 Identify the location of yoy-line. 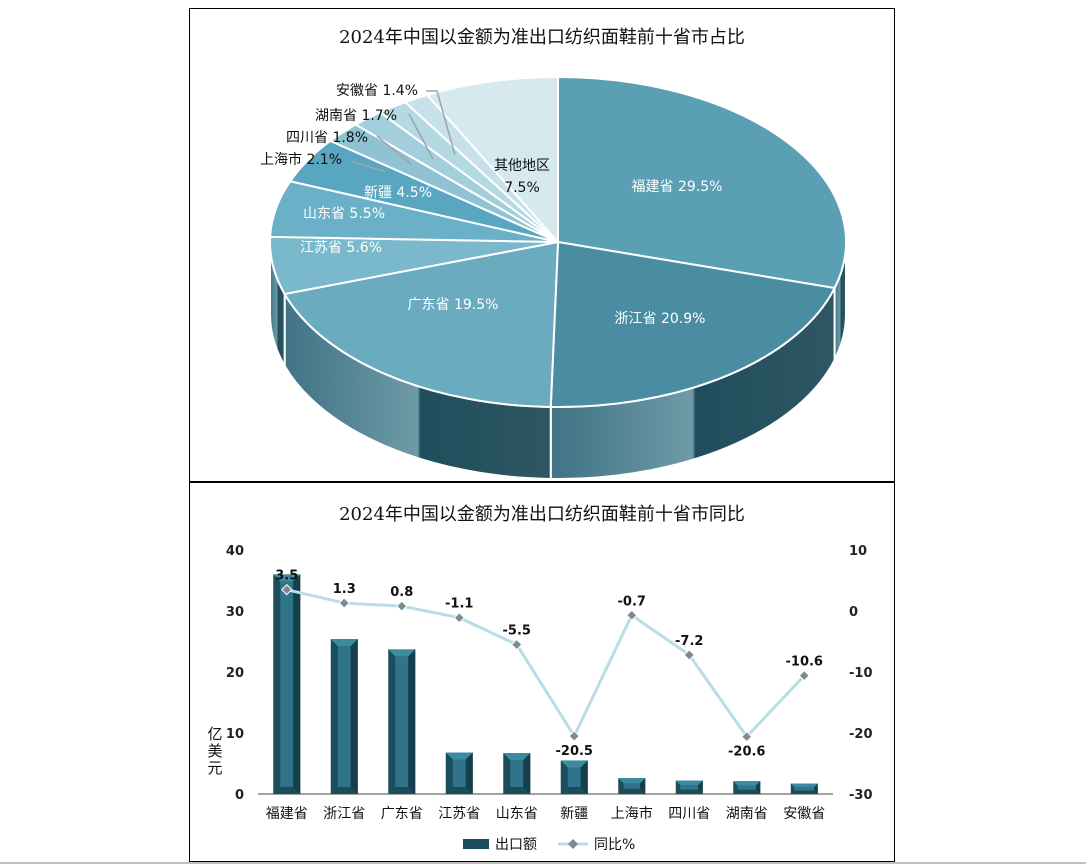
(546, 664).